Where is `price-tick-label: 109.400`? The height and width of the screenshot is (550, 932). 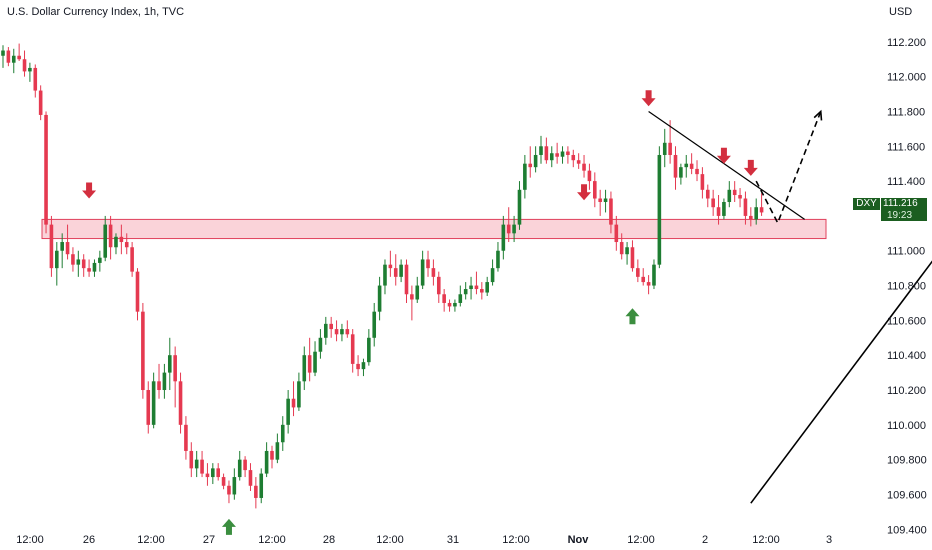 price-tick-label: 109.400 is located at coordinates (907, 530).